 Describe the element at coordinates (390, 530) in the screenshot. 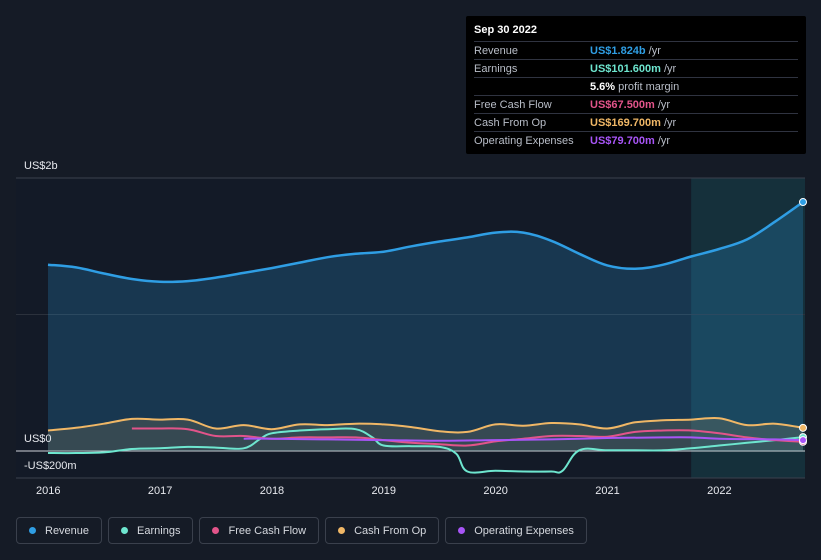

I see `legend-label: Cash From Op` at that location.